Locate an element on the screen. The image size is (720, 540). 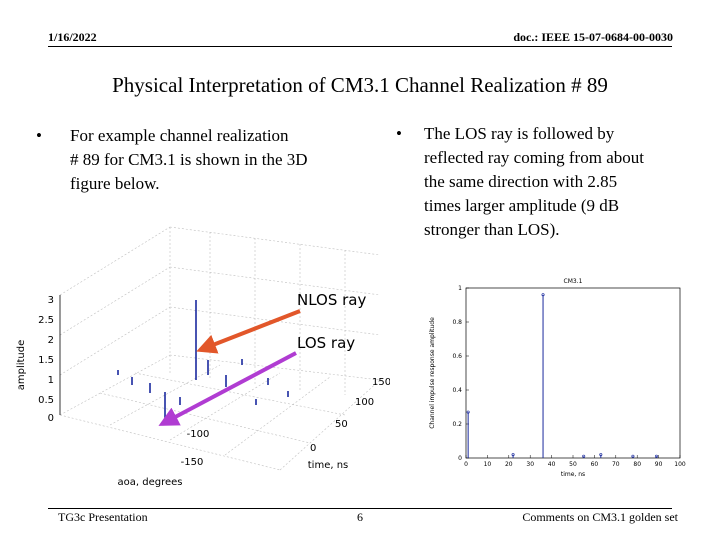
bullet-right-line-3: the same direction with 2.85 is located at coordinates (521, 181).